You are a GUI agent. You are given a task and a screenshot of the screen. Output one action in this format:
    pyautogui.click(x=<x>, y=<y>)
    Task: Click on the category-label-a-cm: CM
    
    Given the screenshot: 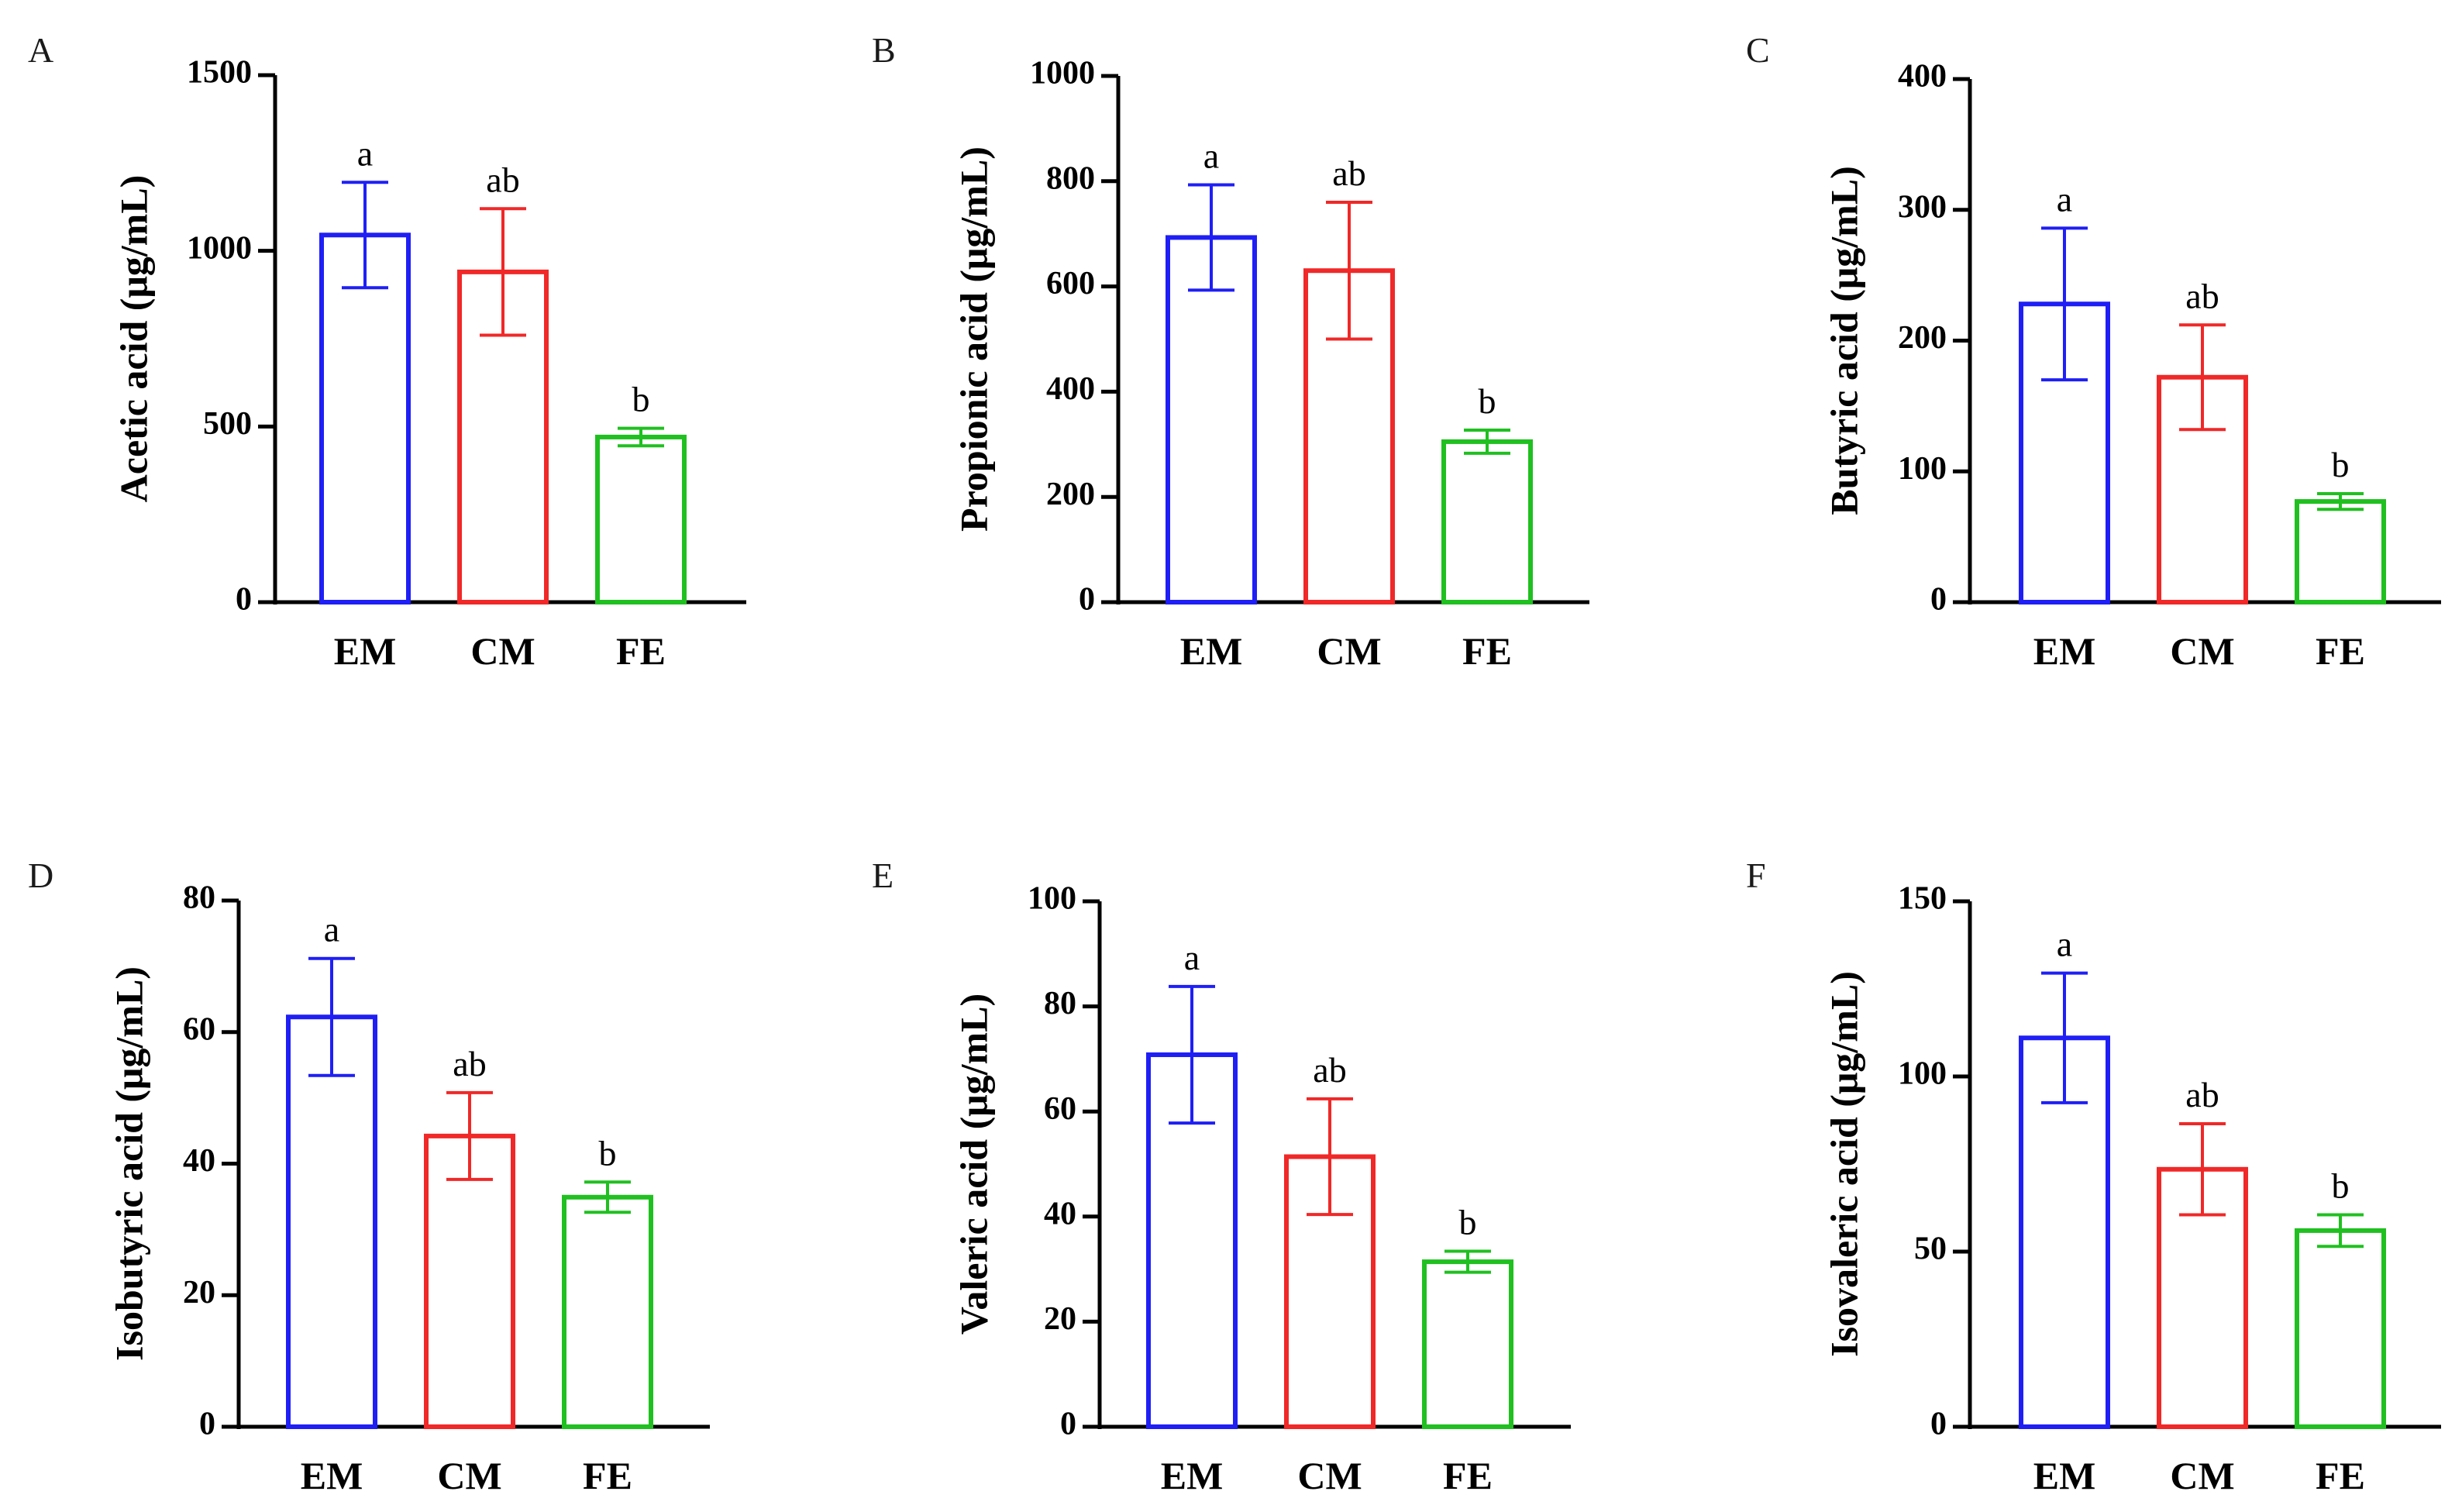 What is the action you would take?
    pyautogui.click(x=502, y=651)
    